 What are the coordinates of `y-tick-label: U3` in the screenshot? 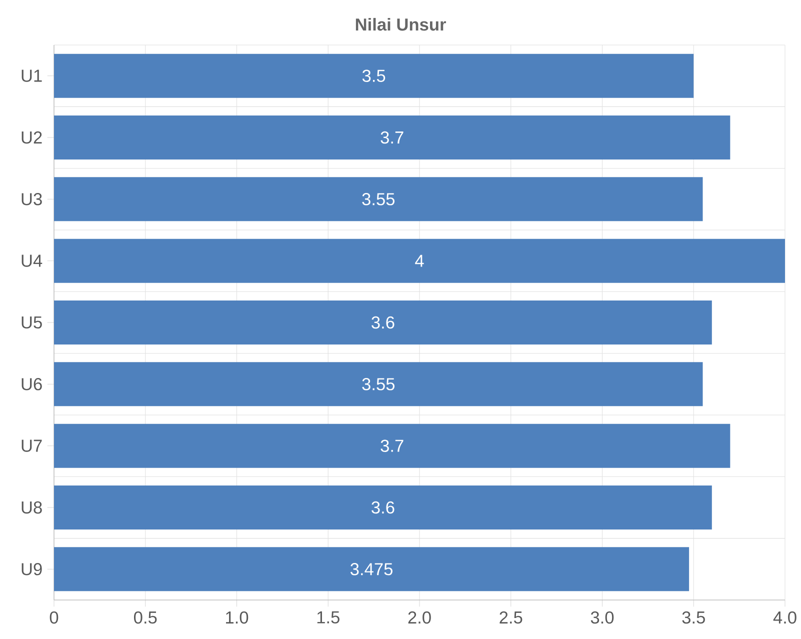 It's located at (32, 199).